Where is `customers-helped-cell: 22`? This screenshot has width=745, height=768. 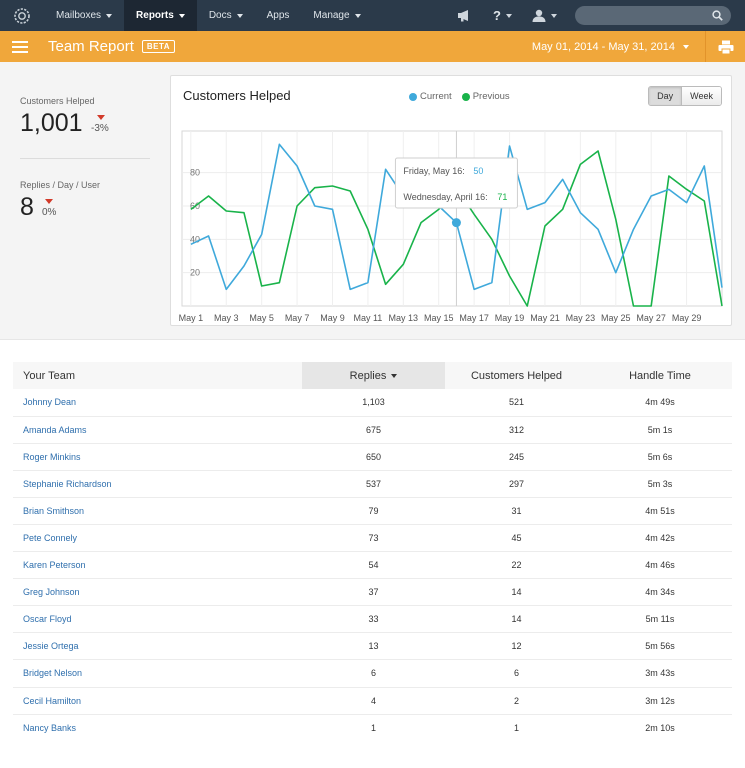 customers-helped-cell: 22 is located at coordinates (516, 565).